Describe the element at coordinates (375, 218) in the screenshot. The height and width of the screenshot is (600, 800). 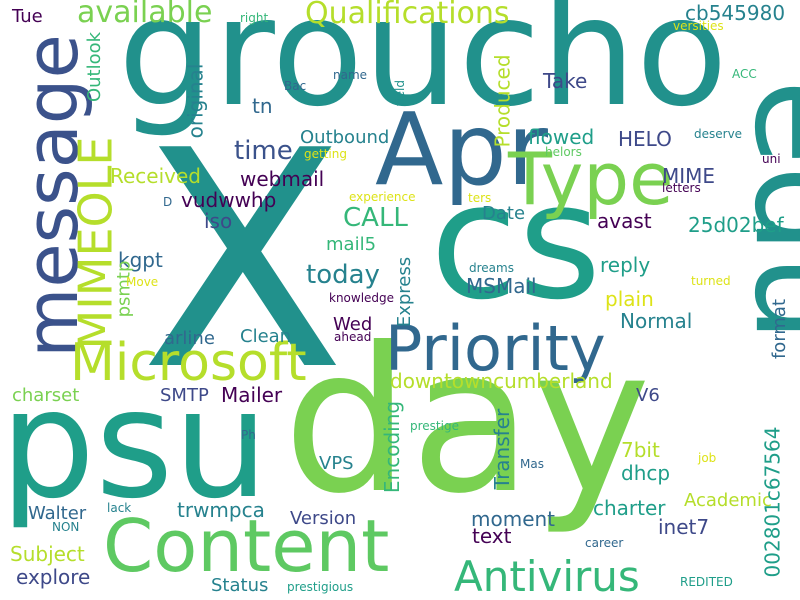
I see `word-call: CALL` at that location.